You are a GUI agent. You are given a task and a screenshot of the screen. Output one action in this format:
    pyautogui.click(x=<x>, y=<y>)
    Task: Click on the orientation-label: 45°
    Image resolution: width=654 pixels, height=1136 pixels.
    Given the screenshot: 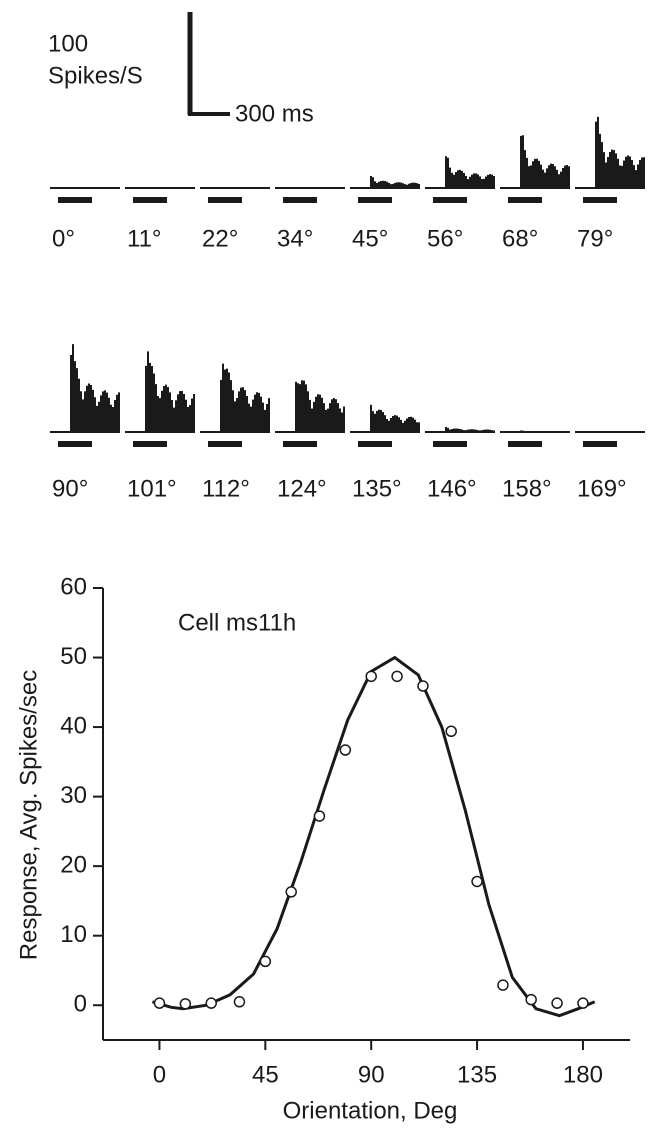 What is the action you would take?
    pyautogui.click(x=370, y=238)
    